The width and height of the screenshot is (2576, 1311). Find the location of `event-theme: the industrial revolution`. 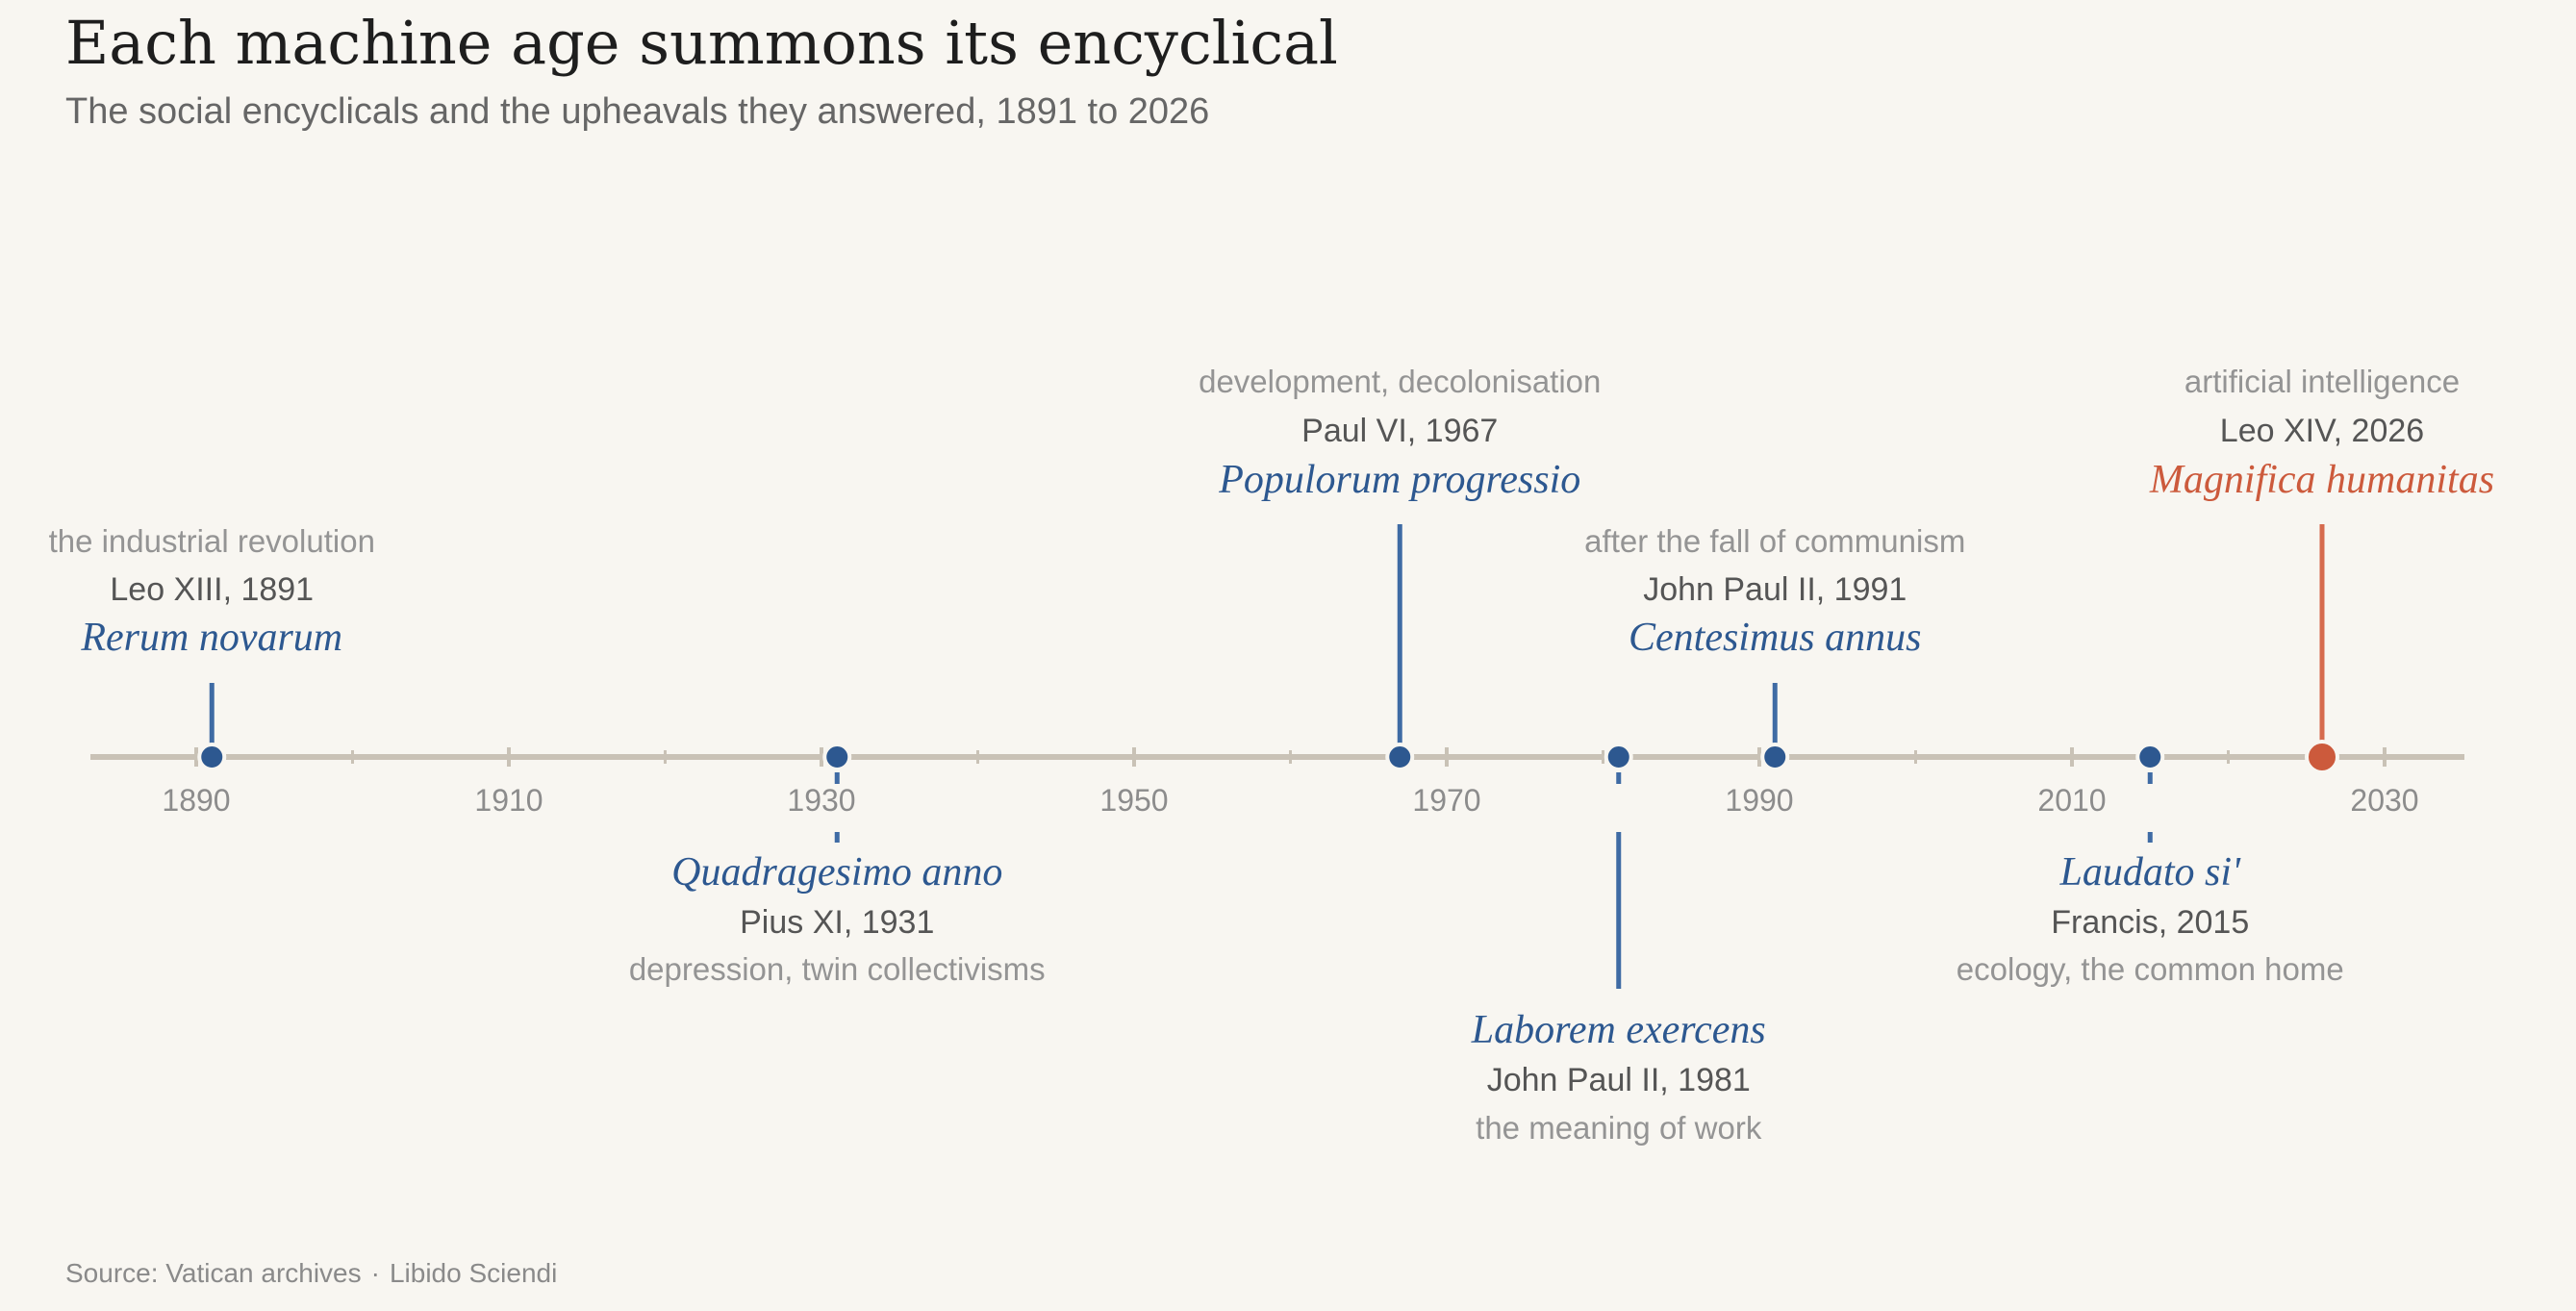

event-theme: the industrial revolution is located at coordinates (212, 541).